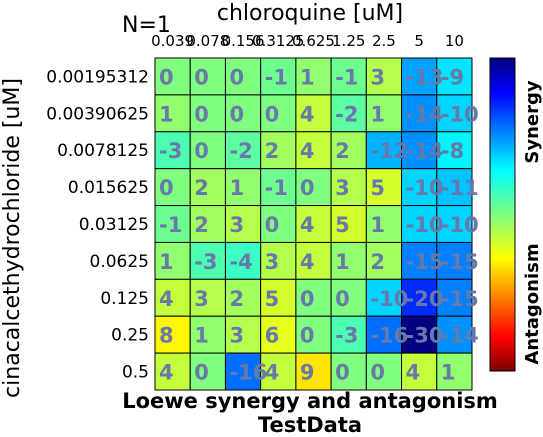 The image size is (543, 437). Describe the element at coordinates (425, 336) in the screenshot. I see `cell-value-label: -30` at that location.